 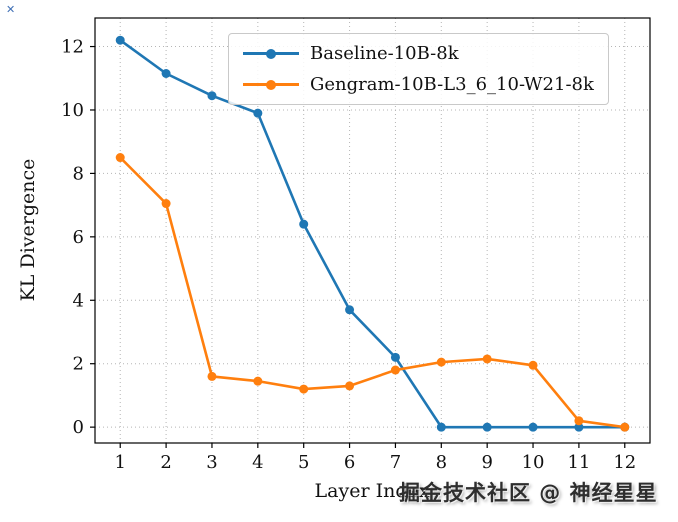 What do you see at coordinates (78, 427) in the screenshot?
I see `y-tick-label: 0` at bounding box center [78, 427].